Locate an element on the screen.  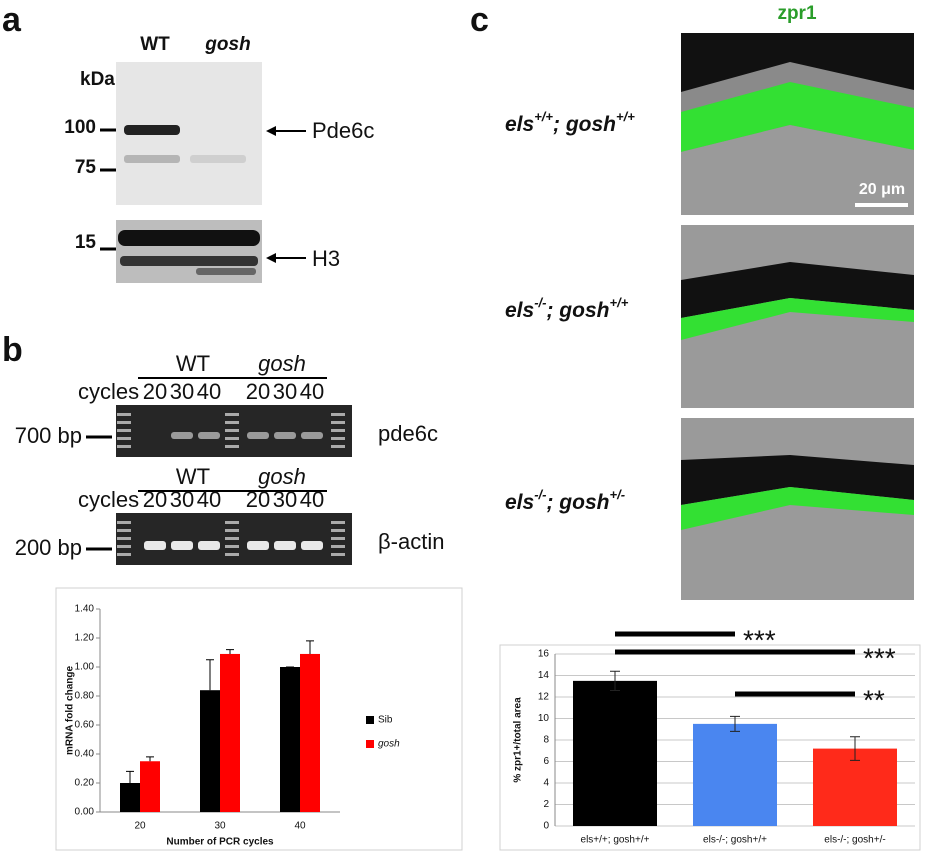
genotype-label: els-/-; gosh+/- is located at coordinates (565, 500).